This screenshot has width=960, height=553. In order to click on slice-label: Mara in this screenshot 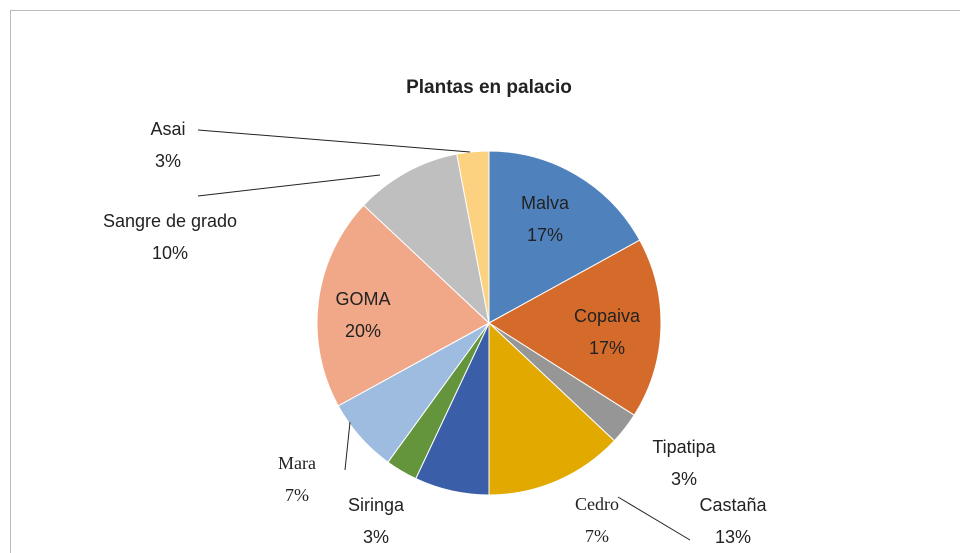, I will do `click(297, 463)`.